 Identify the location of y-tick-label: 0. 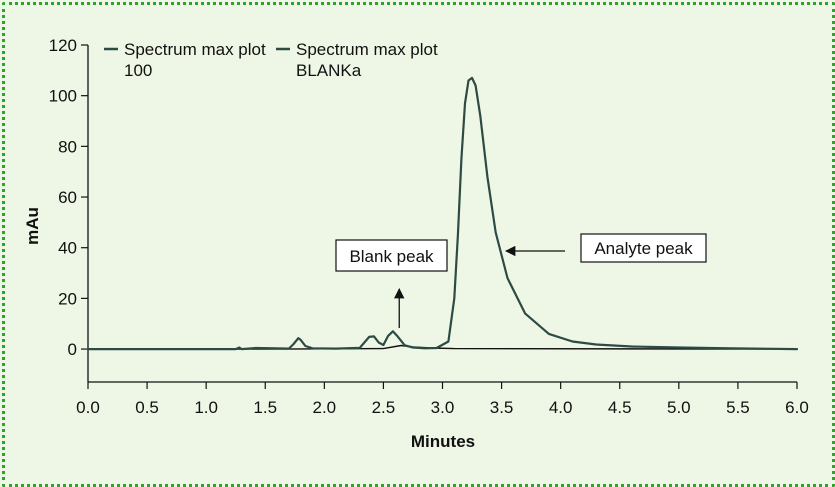
(72, 349).